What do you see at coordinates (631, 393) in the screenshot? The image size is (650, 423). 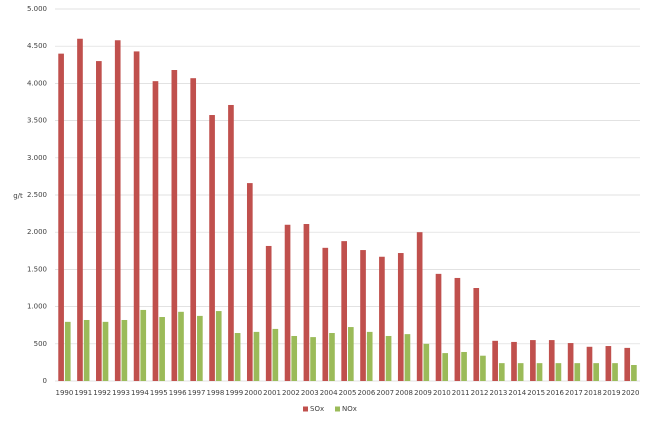 I see `x-tick-label: 2020` at bounding box center [631, 393].